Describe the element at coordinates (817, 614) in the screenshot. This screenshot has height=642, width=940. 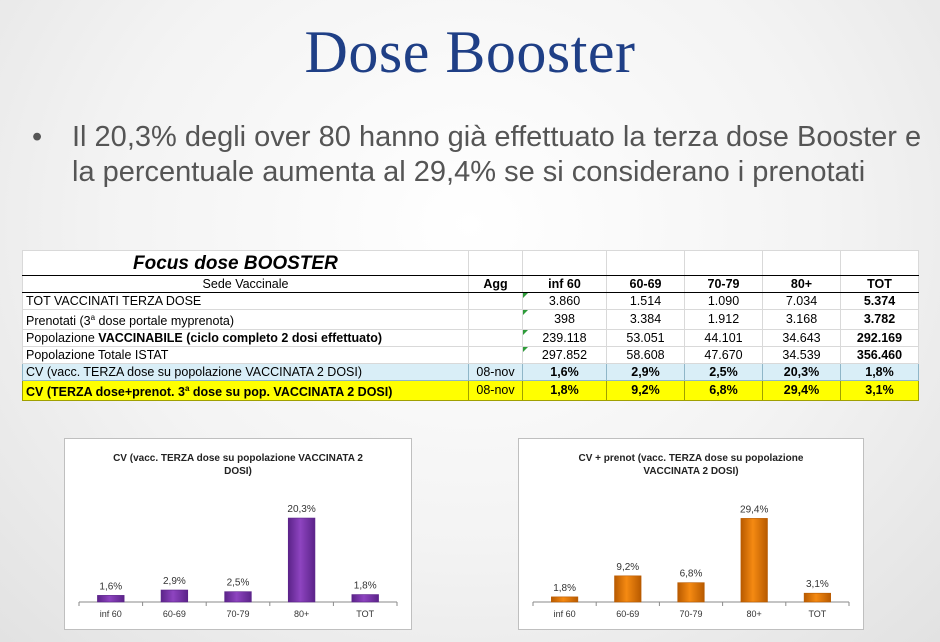
I see `chart-cv-prenot-category-label: TOT` at that location.